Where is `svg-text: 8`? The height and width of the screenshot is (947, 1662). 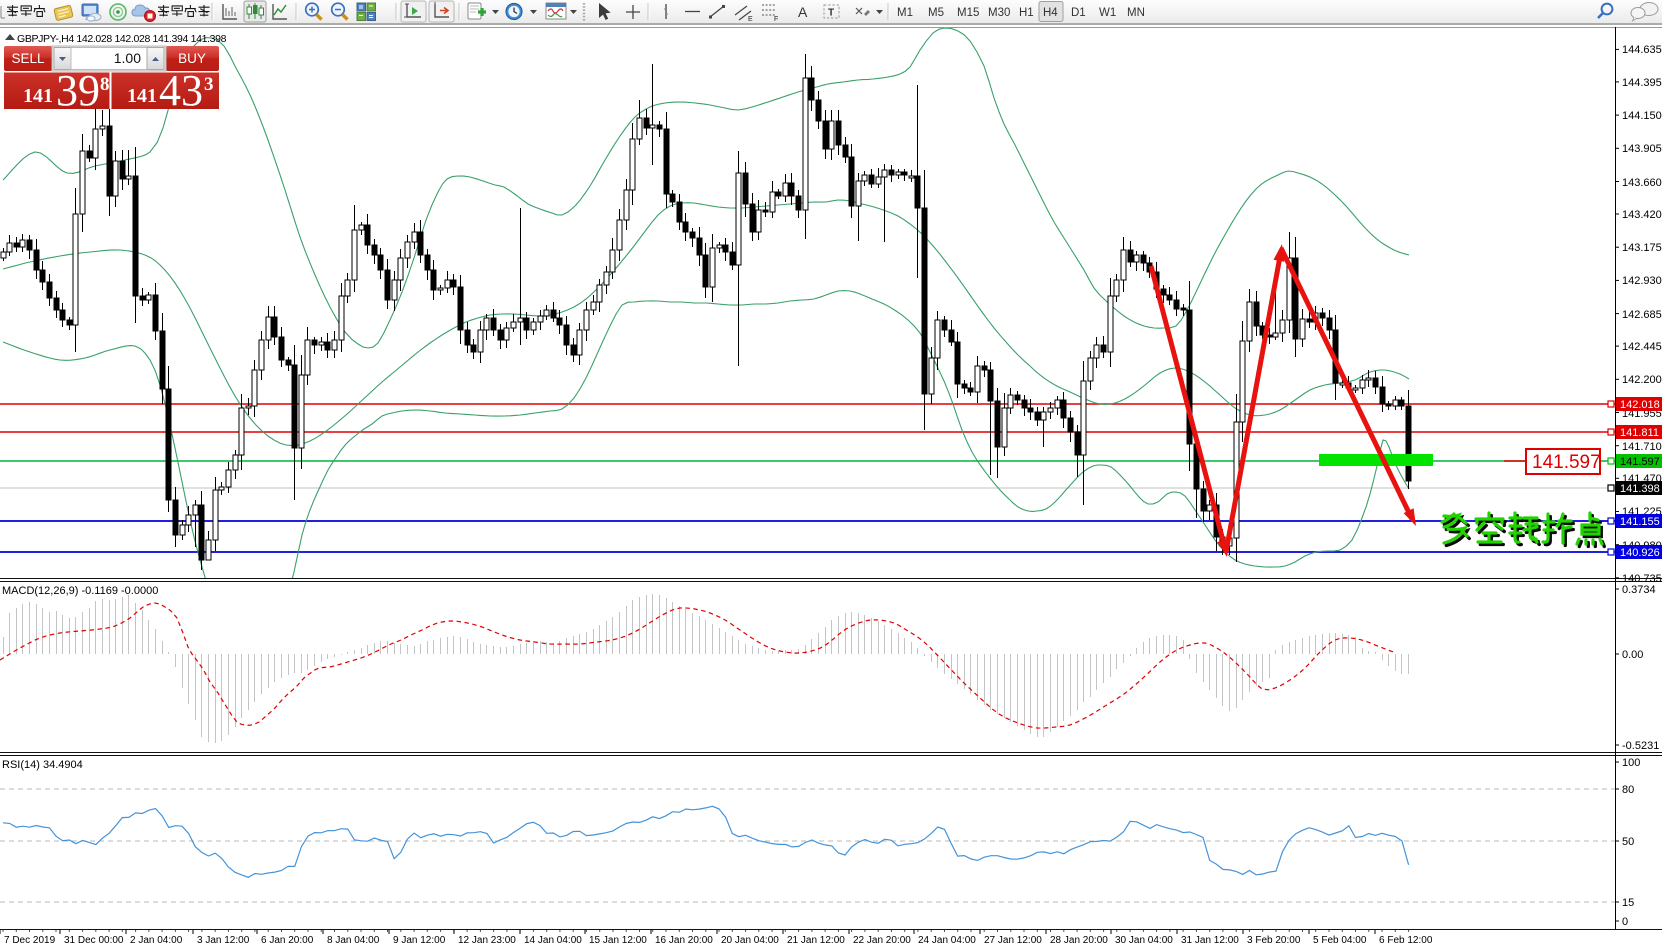 svg-text: 8 is located at coordinates (105, 84).